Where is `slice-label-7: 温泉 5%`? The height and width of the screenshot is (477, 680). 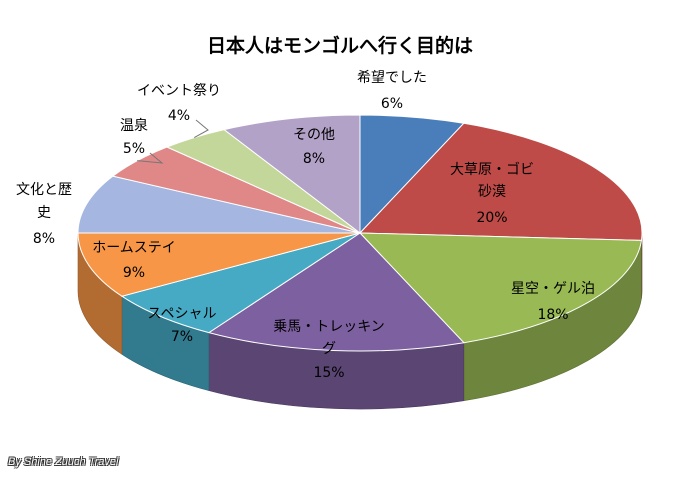
slice-label-7: 温泉 5% is located at coordinates (134, 137).